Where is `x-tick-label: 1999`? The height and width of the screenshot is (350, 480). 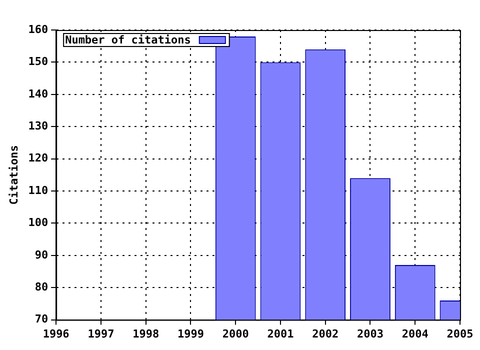
x-tick-label: 1999 is located at coordinates (190, 333).